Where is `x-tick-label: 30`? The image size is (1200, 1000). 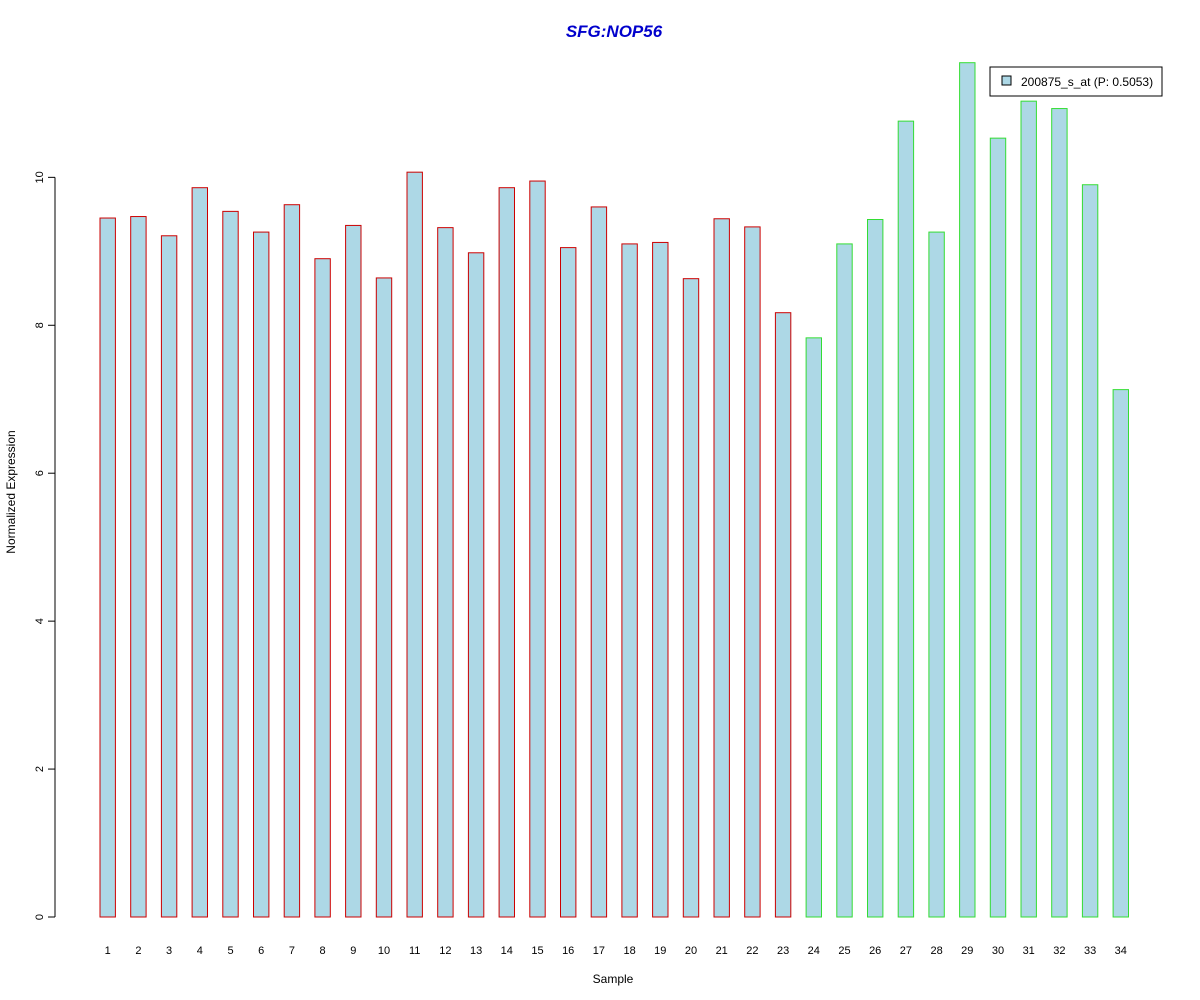
x-tick-label: 30 is located at coordinates (998, 951).